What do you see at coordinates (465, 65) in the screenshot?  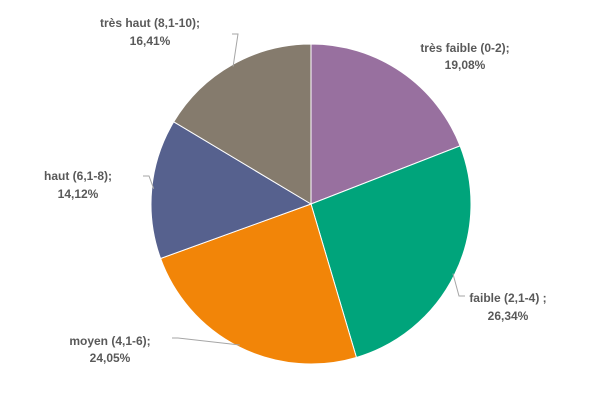 I see `label-tres-faible-value: 19,08%` at bounding box center [465, 65].